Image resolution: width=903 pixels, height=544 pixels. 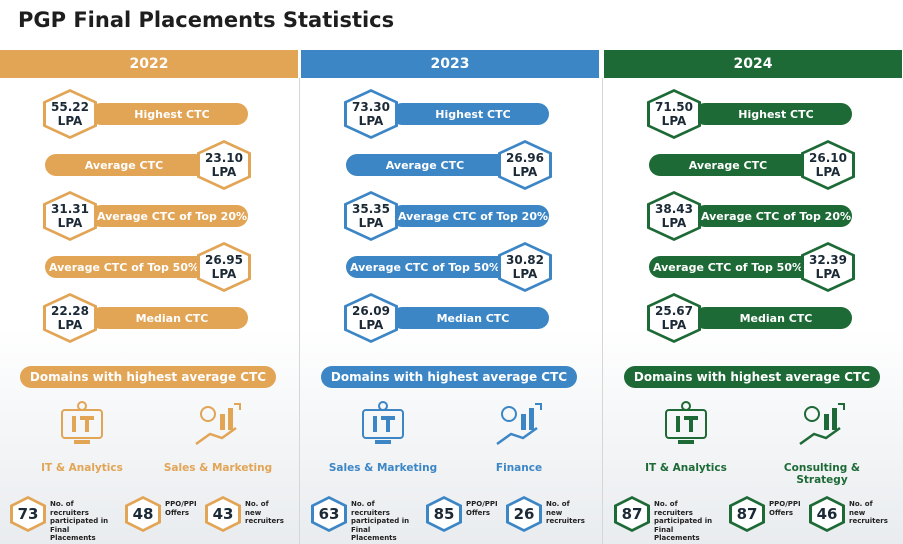 I want to click on stat-hexagon: 23.10 LPA, so click(x=224, y=165).